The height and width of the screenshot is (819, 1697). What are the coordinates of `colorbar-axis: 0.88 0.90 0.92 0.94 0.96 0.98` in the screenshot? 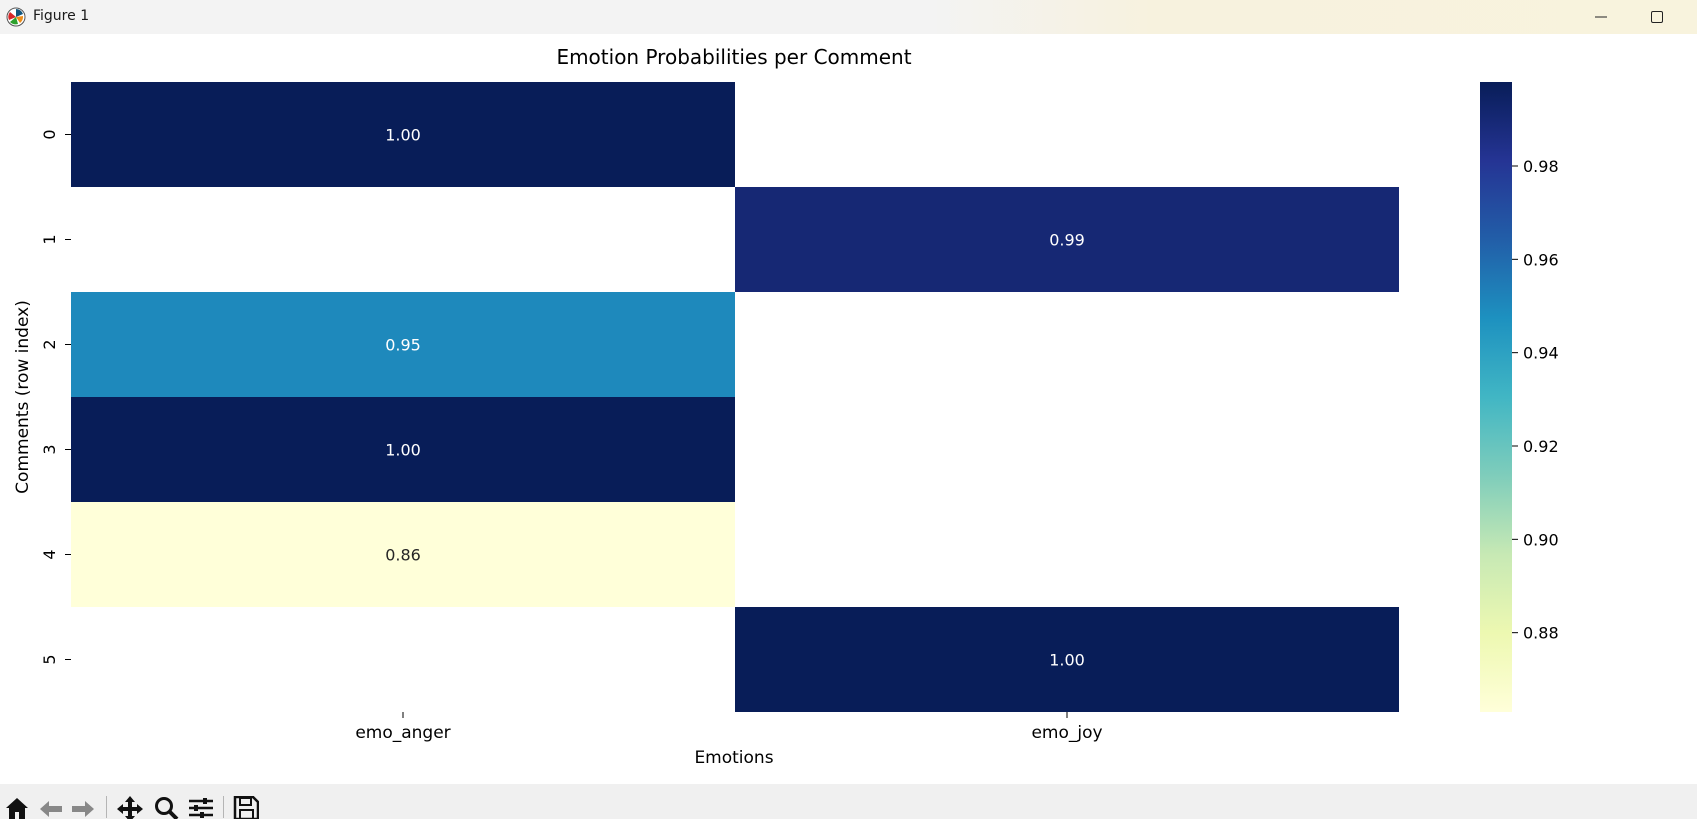 It's located at (1535, 400).